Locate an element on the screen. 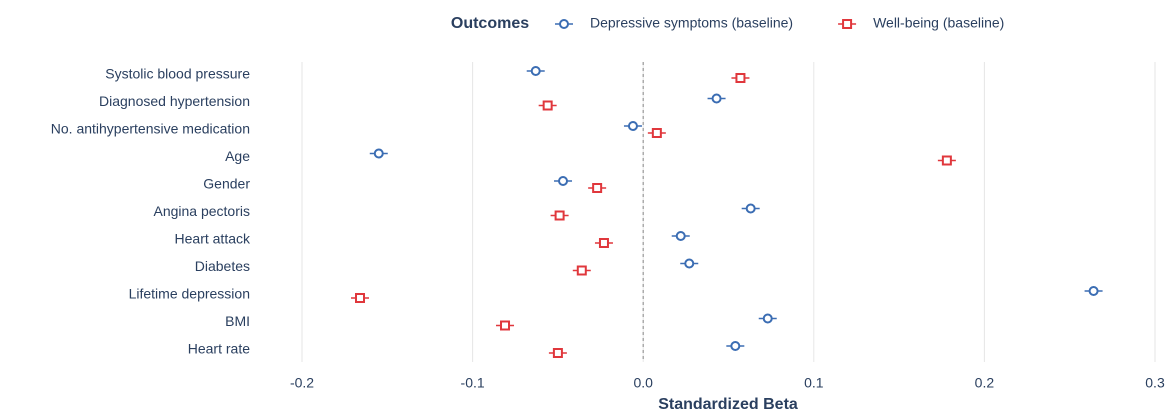 The height and width of the screenshot is (416, 1167). y-tick-label: Angina pectoris is located at coordinates (201, 211).